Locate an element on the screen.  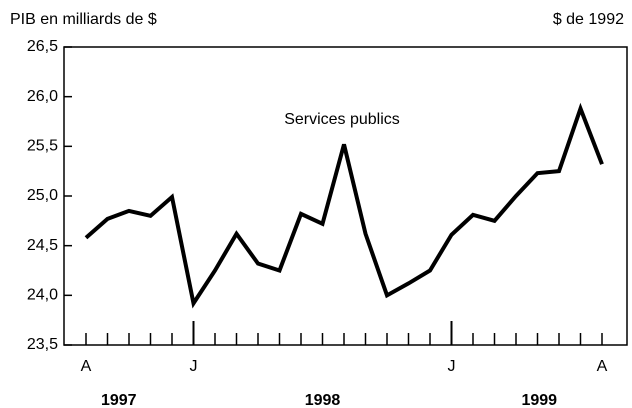
y-tick-label: 24,0 is located at coordinates (42, 295).